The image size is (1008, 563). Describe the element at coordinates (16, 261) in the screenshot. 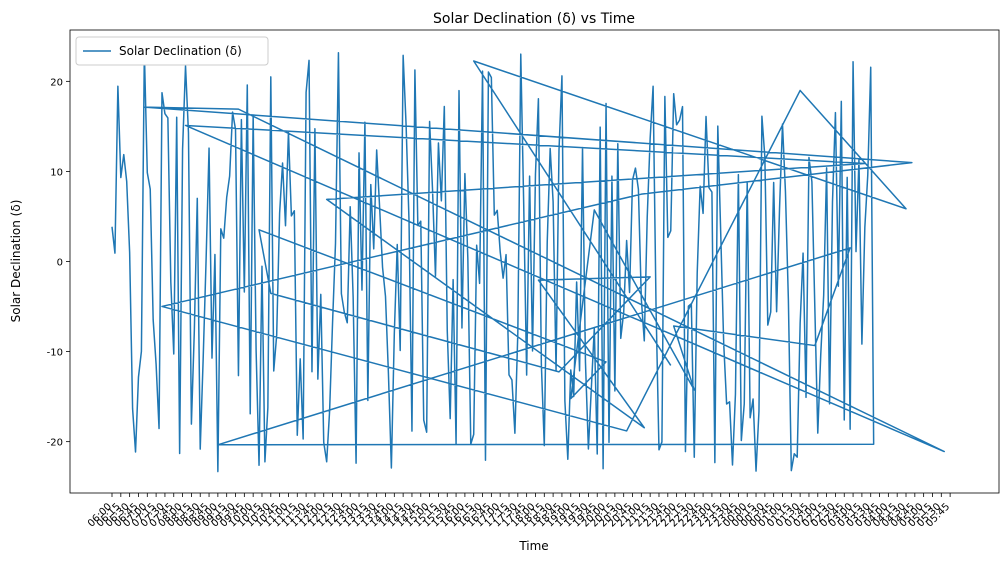

I see `y-axis-label: Solar Declination (δ)` at that location.